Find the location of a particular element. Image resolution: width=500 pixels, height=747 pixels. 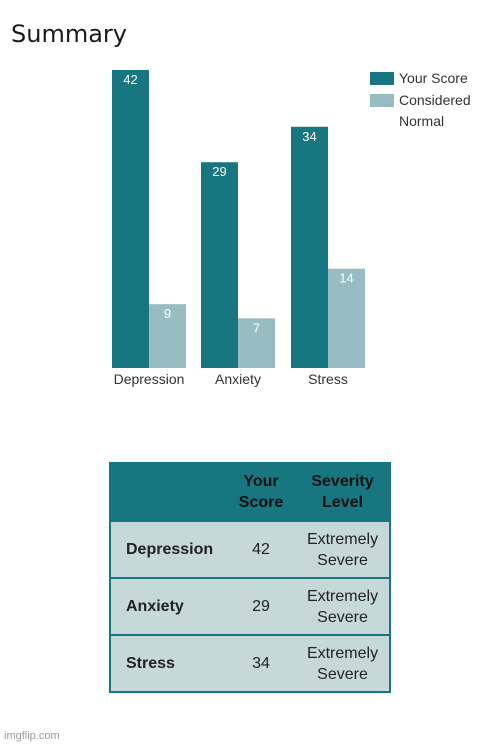

table-header-cell: Your Score is located at coordinates (261, 492).